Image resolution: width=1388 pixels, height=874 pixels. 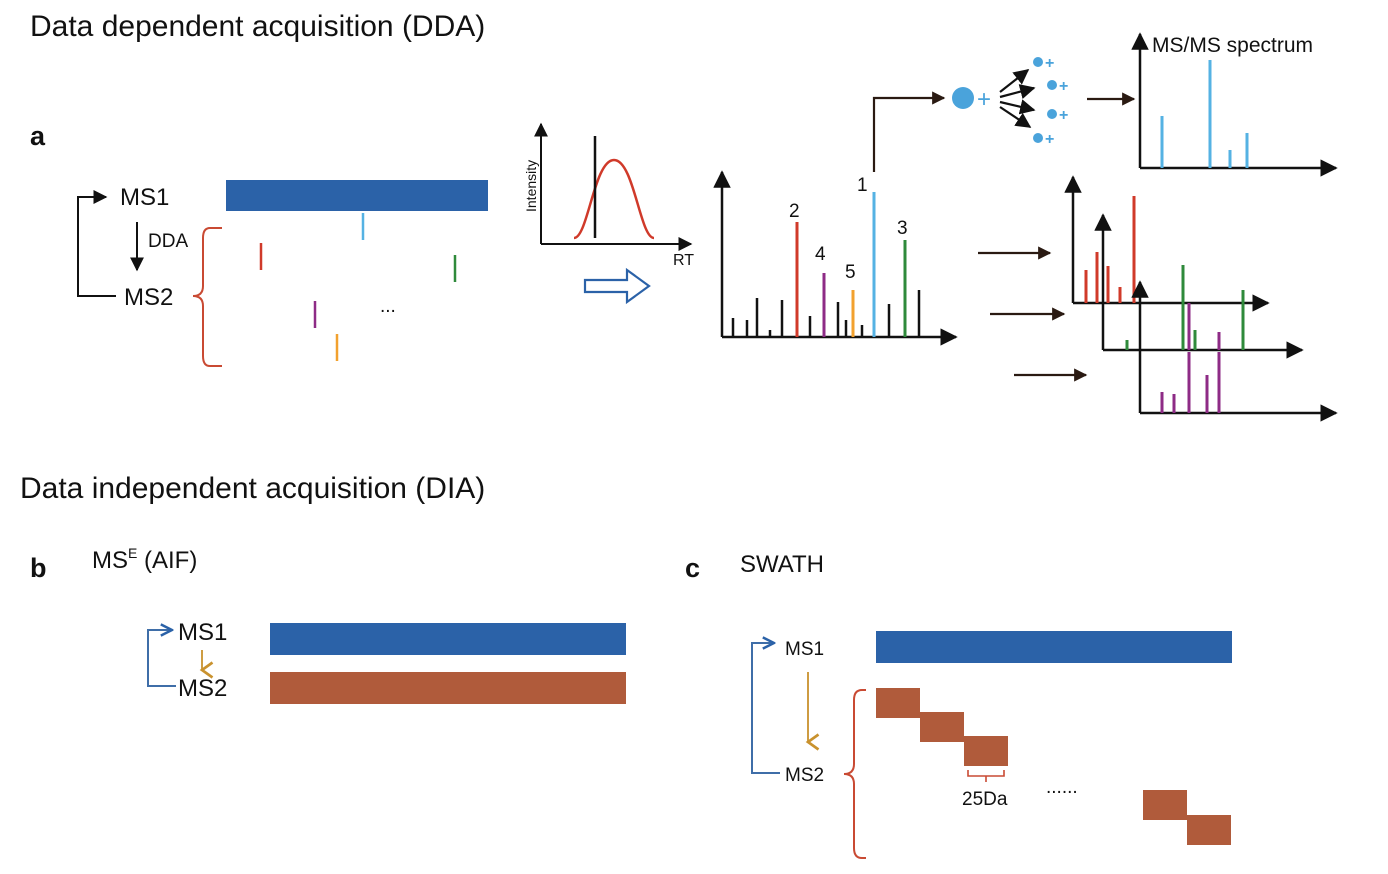 I want to click on peak-label-1: 1, so click(x=862, y=185).